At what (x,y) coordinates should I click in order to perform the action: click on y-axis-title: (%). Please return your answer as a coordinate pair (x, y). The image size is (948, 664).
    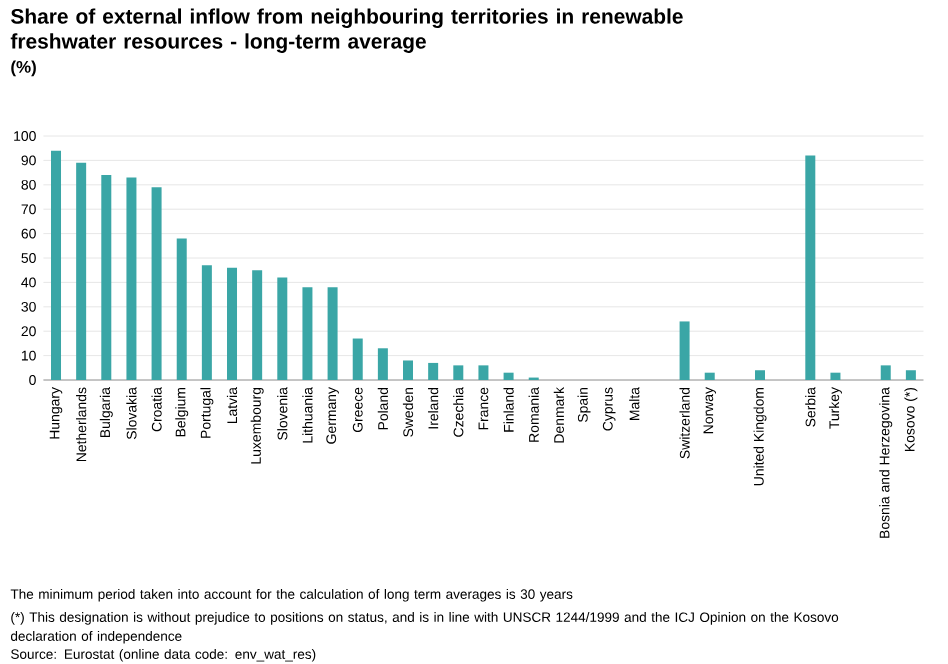
    Looking at the image, I should click on (23, 68).